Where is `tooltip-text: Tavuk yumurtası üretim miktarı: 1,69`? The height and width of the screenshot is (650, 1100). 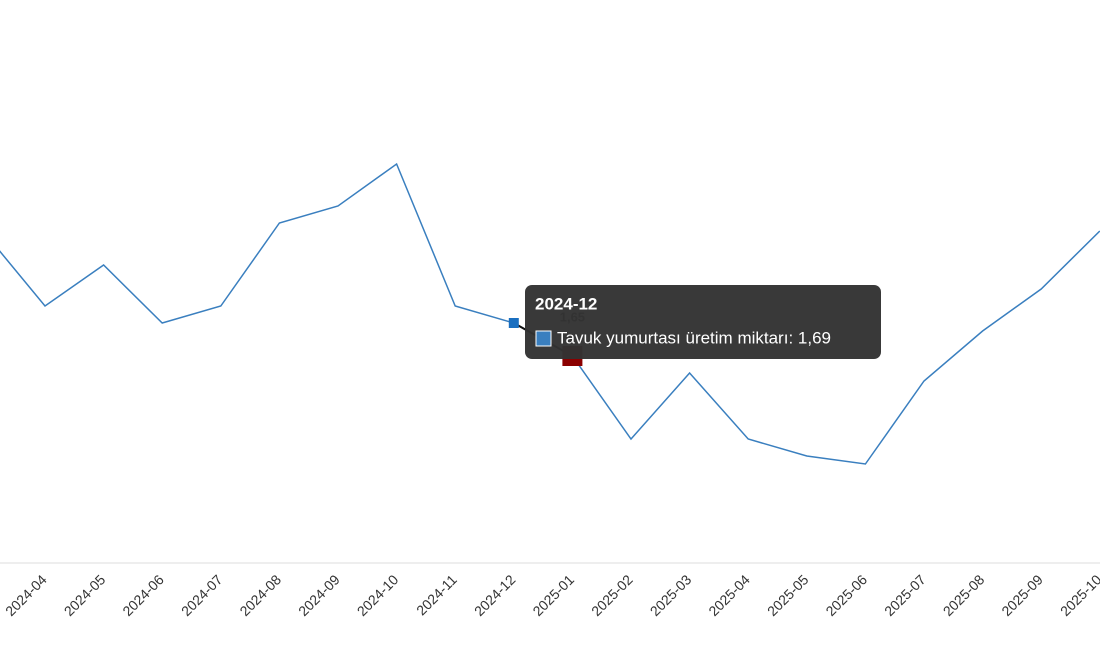
tooltip-text: Tavuk yumurtası üretim miktarı: 1,69 is located at coordinates (694, 337).